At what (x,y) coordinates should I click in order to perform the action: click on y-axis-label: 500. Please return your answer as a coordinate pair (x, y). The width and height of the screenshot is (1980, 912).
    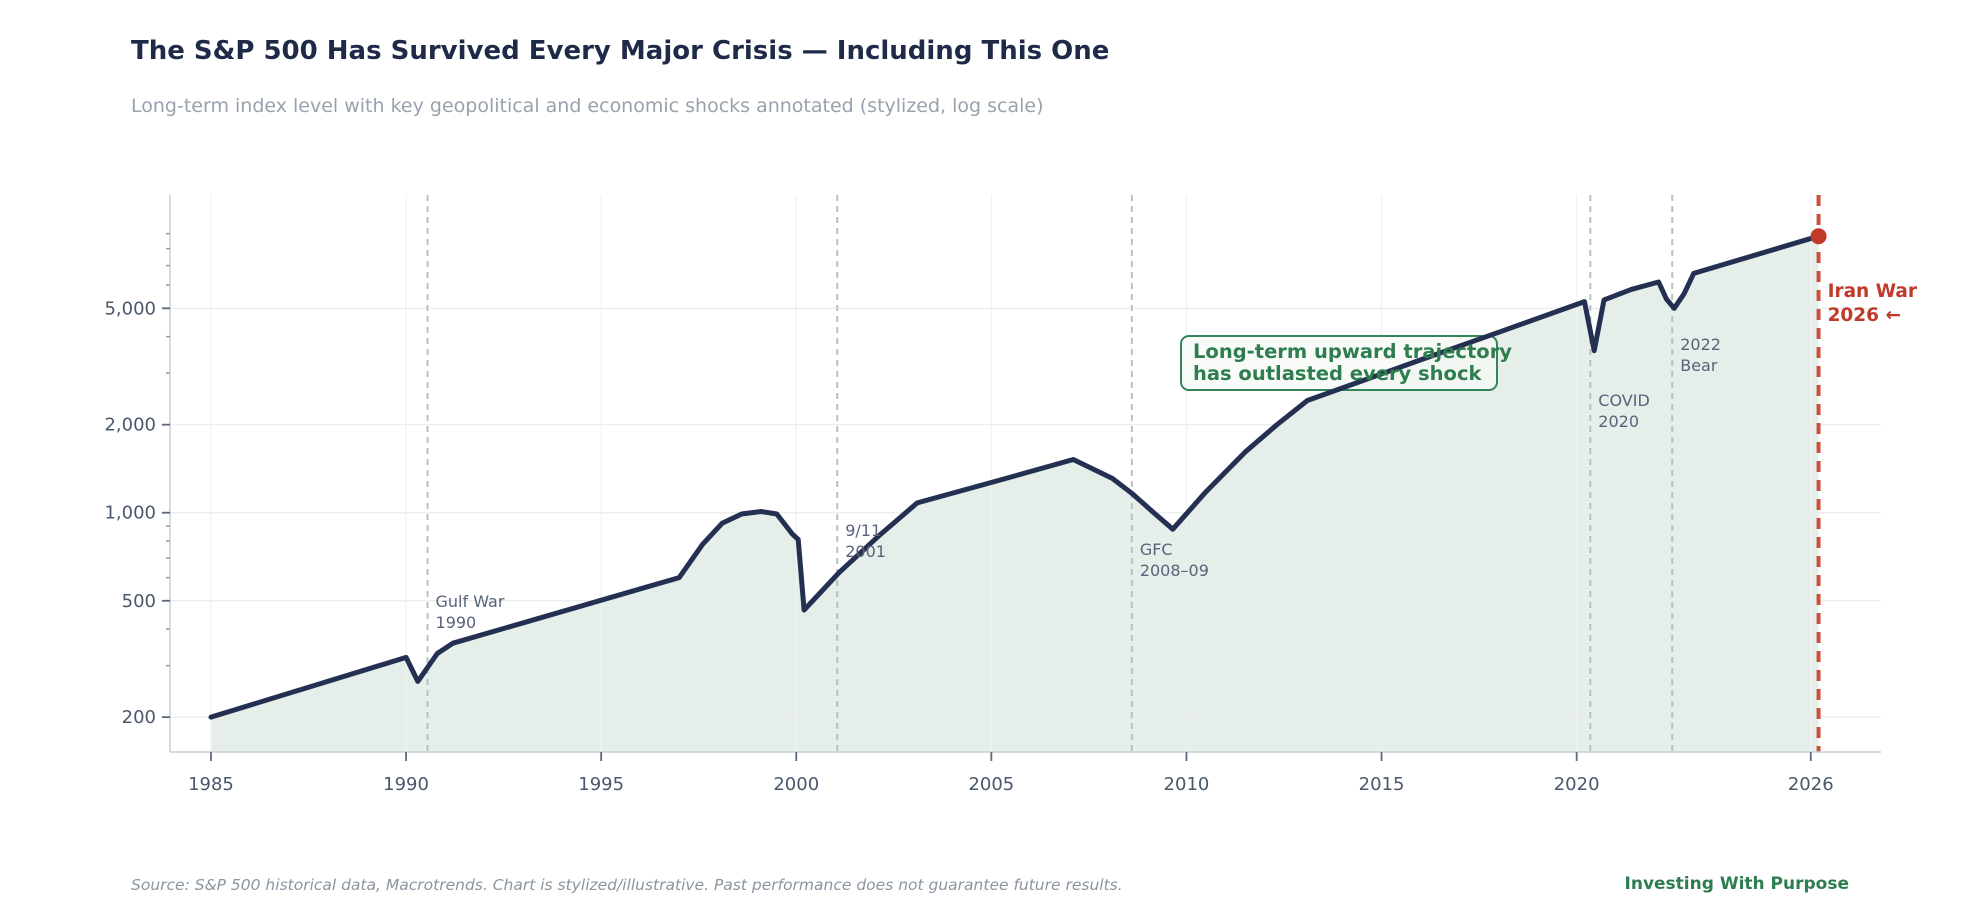
    Looking at the image, I should click on (139, 601).